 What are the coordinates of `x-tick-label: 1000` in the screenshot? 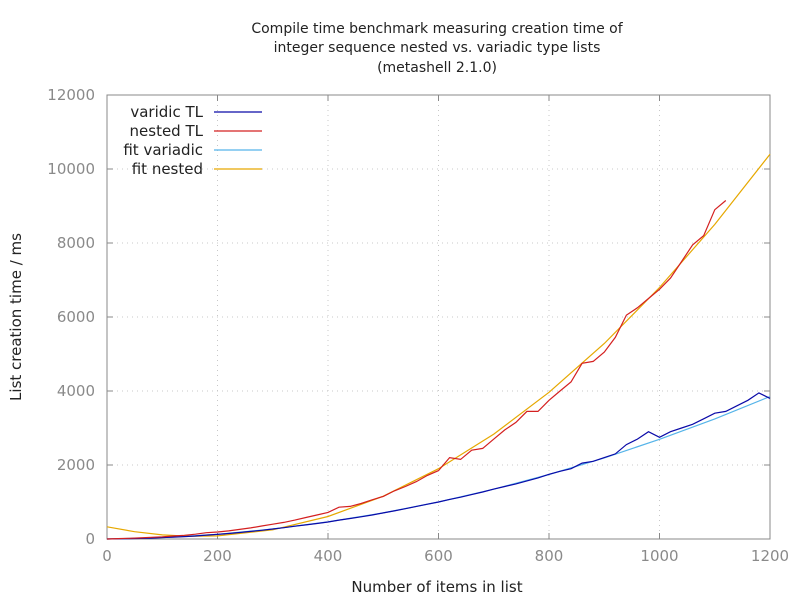 It's located at (659, 556).